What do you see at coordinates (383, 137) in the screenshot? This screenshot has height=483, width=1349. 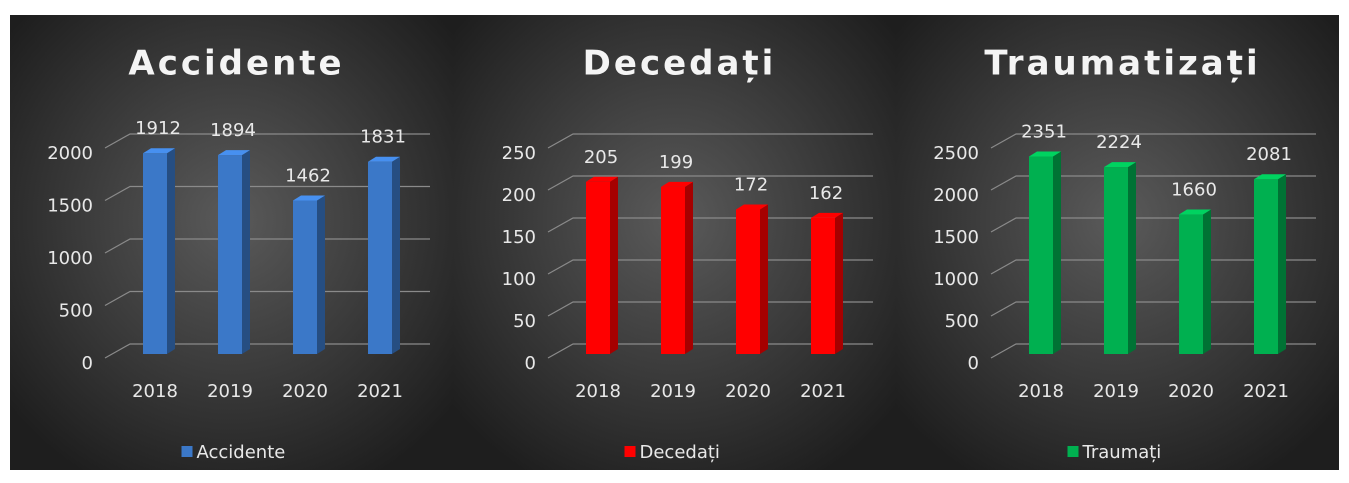 I see `data-label: 1831` at bounding box center [383, 137].